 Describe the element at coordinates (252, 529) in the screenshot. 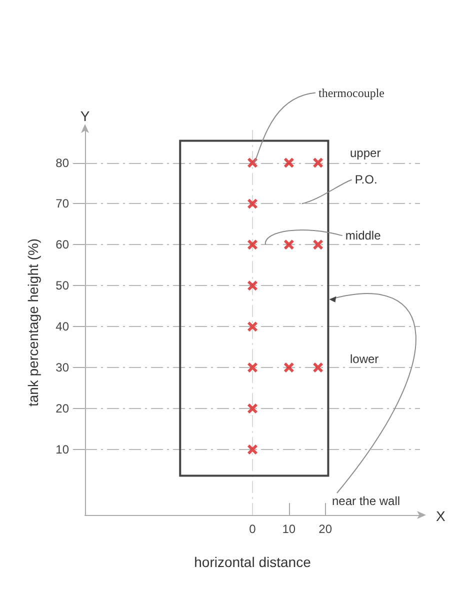

I see `x-tick-label: 0` at that location.